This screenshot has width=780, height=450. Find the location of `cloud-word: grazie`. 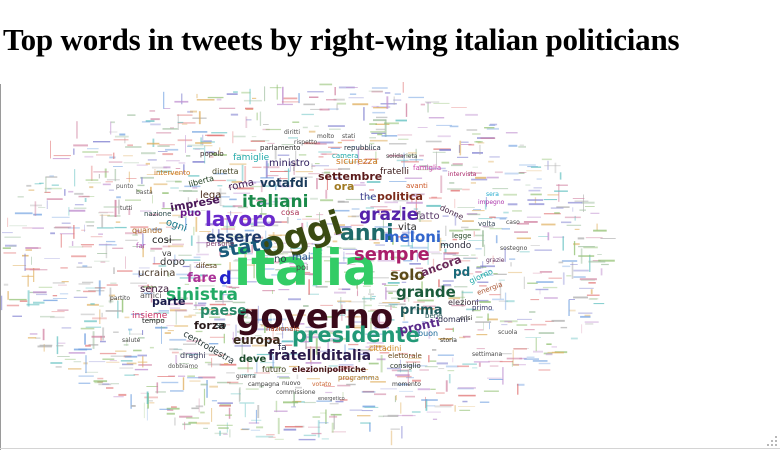

cloud-word: grazie is located at coordinates (388, 215).